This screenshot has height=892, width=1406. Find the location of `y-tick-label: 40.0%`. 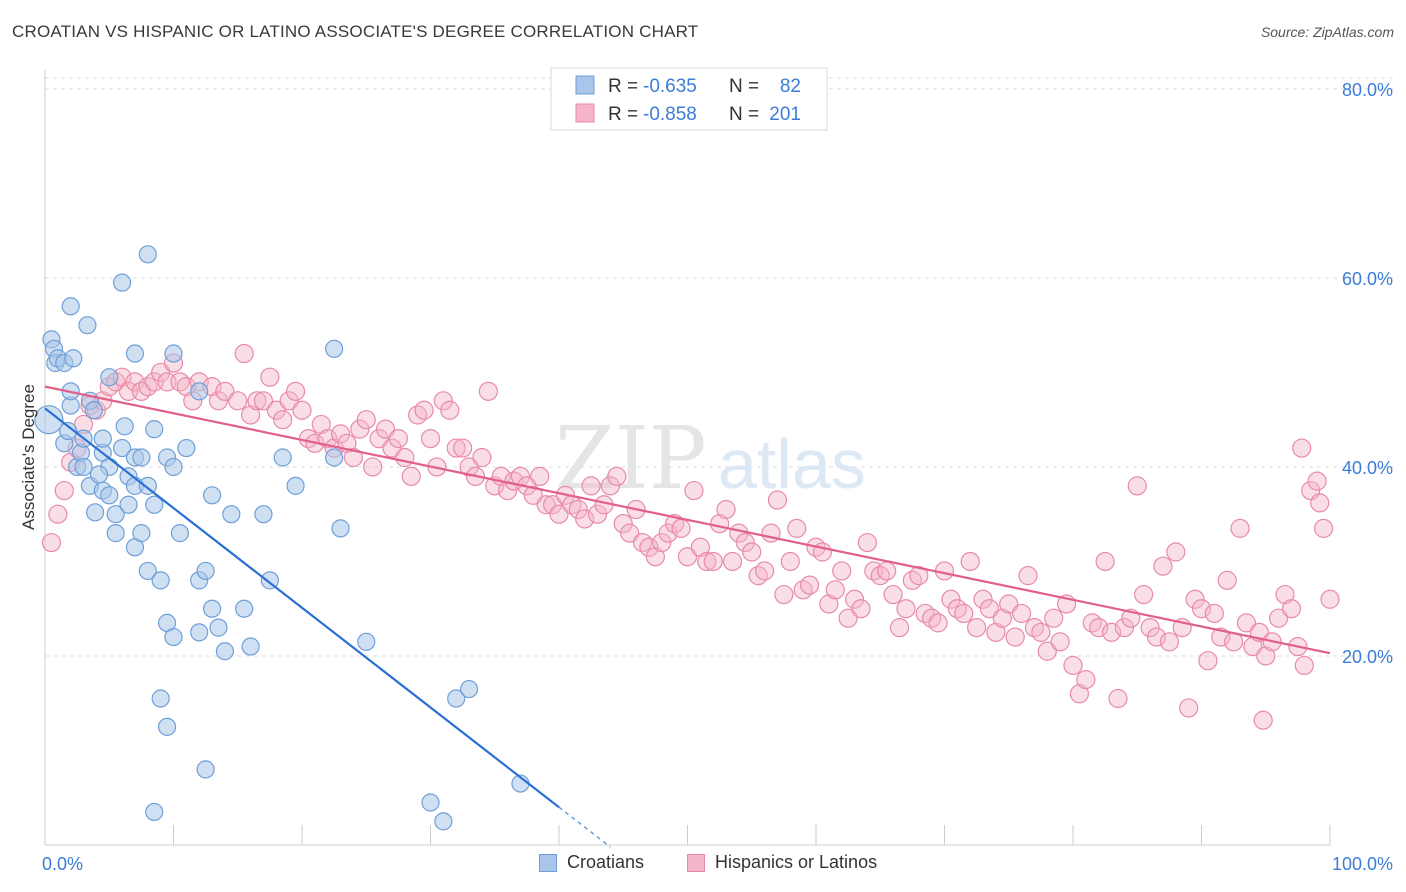

y-tick-label: 40.0% is located at coordinates (1367, 468).